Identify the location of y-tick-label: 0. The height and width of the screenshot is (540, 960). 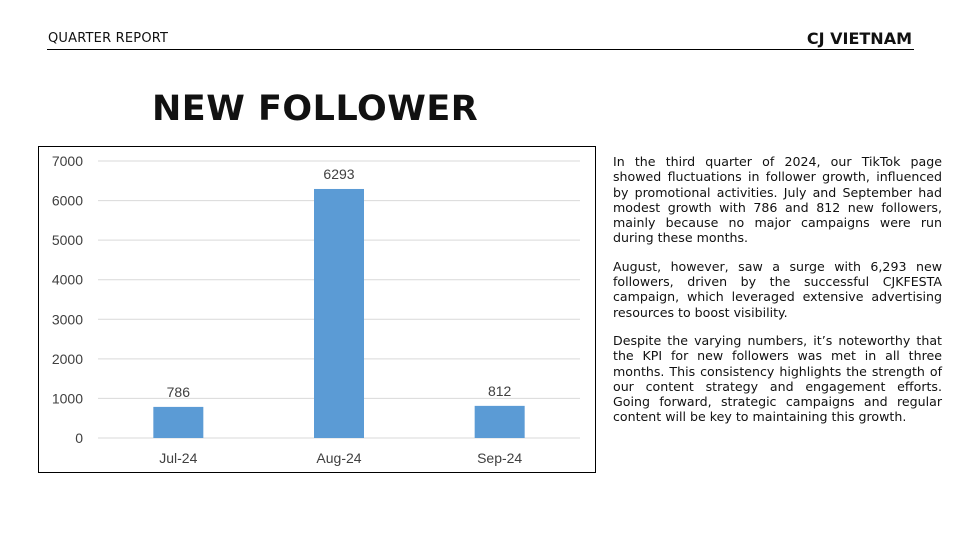
(79, 438).